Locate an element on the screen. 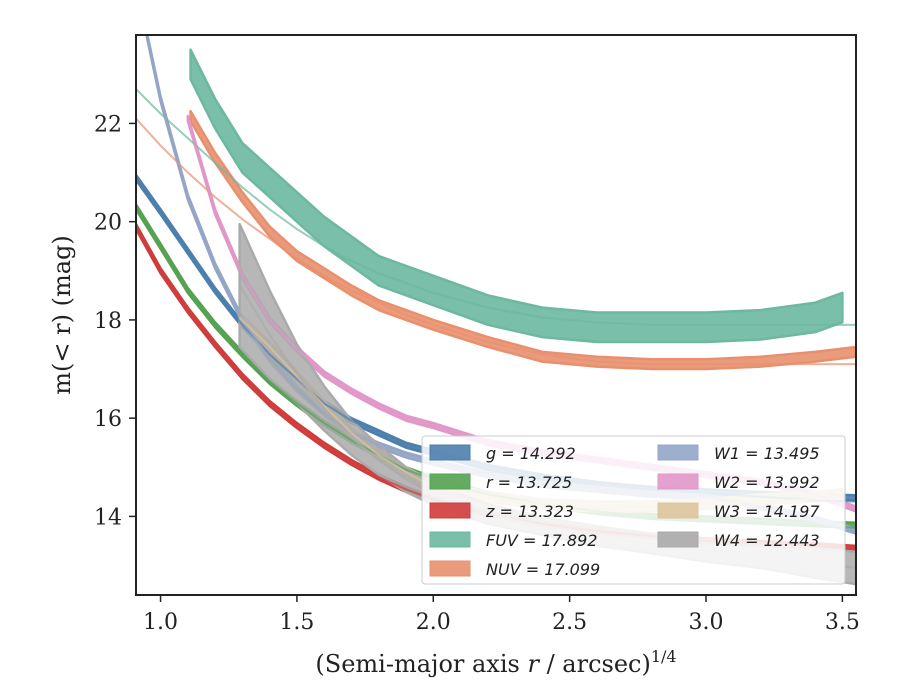  x-axis-label: (Semi-major axis r / arcsec)1/4 is located at coordinates (495, 662).